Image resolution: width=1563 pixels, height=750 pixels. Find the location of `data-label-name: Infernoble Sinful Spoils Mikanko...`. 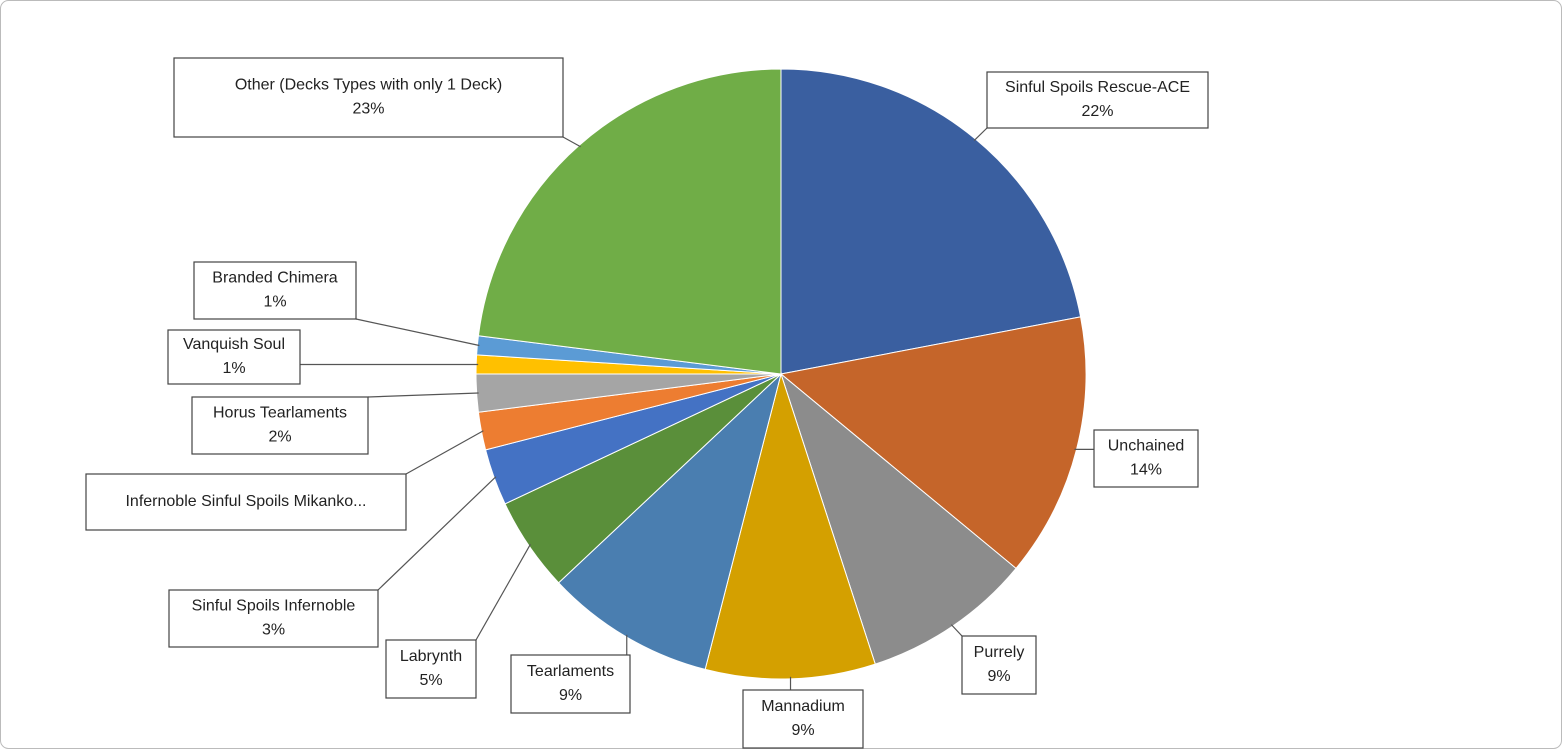

data-label-name: Infernoble Sinful Spoils Mikanko... is located at coordinates (245, 501).